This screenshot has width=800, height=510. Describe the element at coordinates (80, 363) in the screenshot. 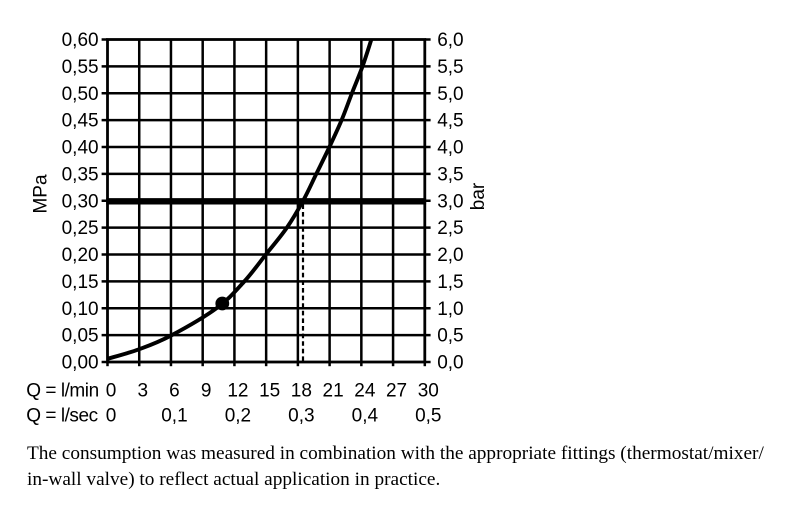

I see `svg-text: 0,00` at that location.